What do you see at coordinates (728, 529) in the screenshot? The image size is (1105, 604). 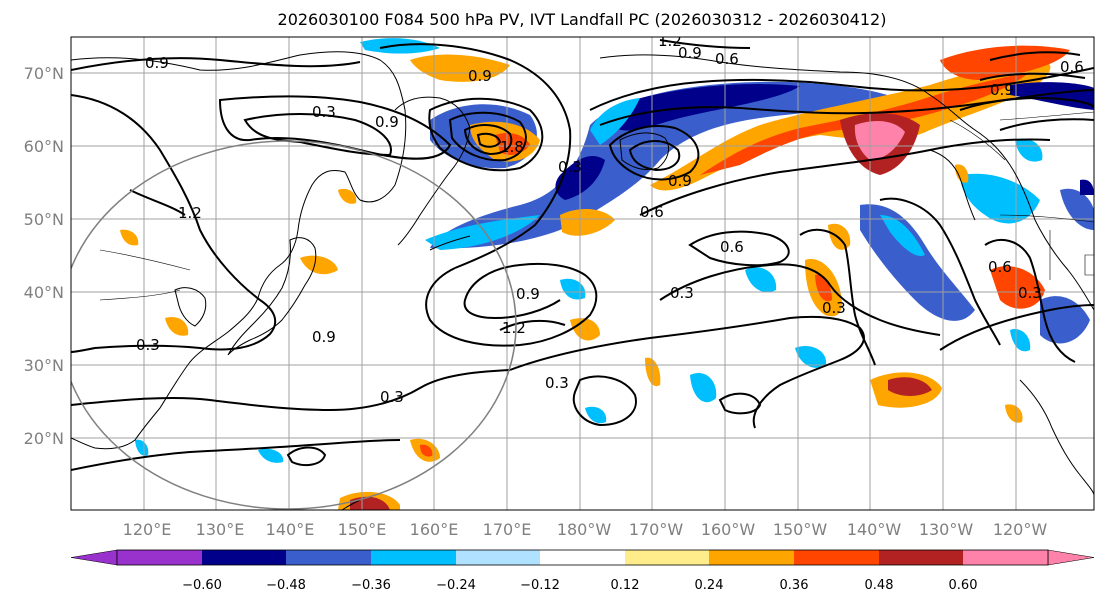 I see `lon-label: 160°W` at bounding box center [728, 529].